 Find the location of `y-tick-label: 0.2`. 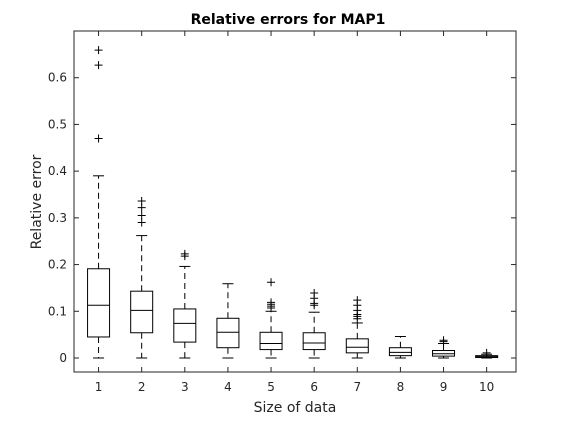

y-tick-label: 0.2 is located at coordinates (57, 265).